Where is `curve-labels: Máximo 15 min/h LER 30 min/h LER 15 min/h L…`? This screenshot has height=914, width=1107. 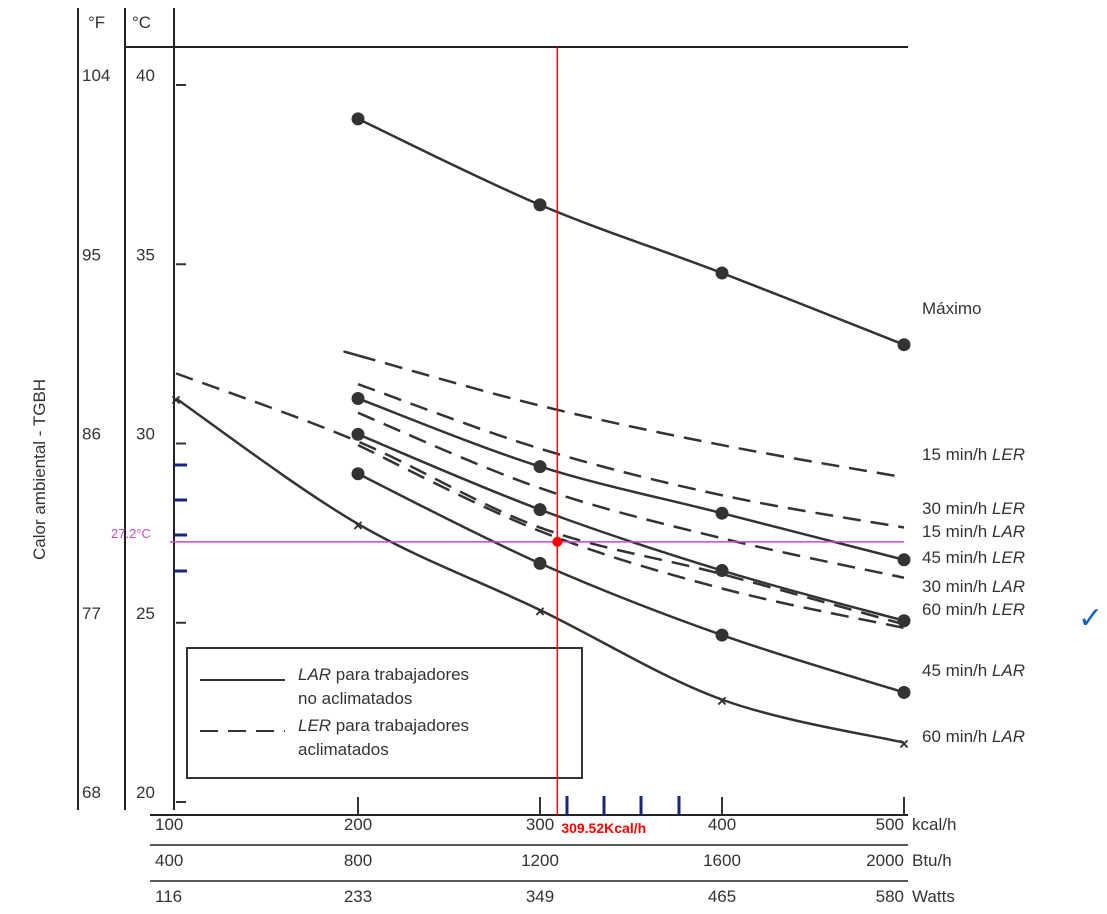 curve-labels: Máximo 15 min/h LER 30 min/h LER 15 min/h L… is located at coordinates (973, 522).